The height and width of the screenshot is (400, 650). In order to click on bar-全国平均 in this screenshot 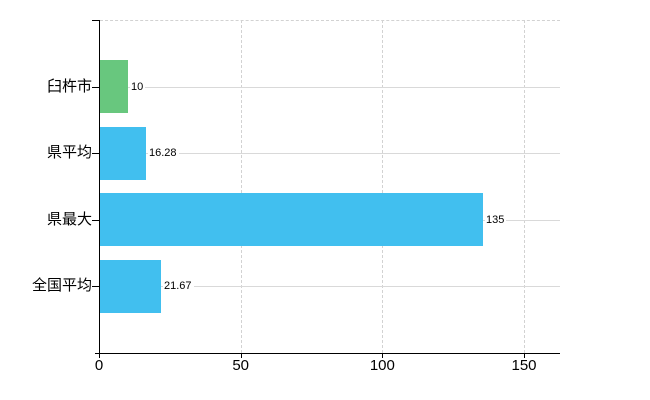, I will do `click(130, 286)`.